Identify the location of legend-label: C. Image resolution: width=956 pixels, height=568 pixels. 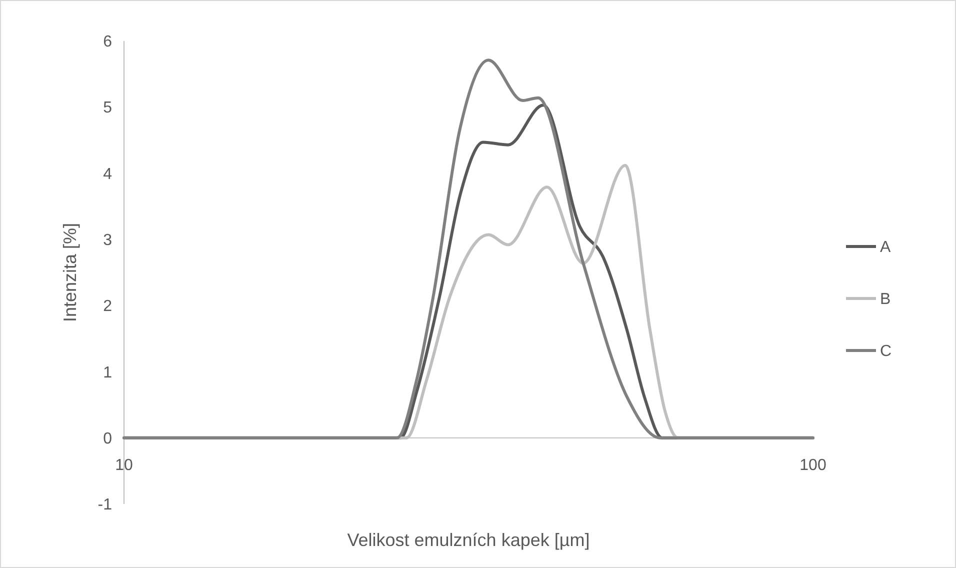
(886, 351).